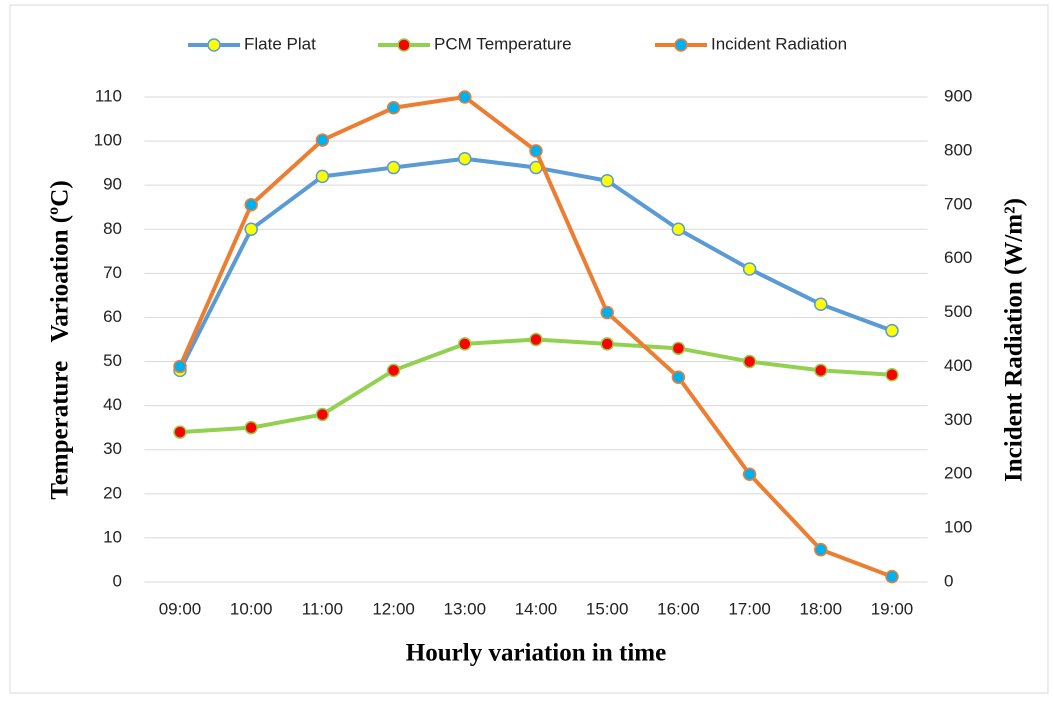 The image size is (1054, 701). I want to click on x-tick-label: 19:00, so click(892, 608).